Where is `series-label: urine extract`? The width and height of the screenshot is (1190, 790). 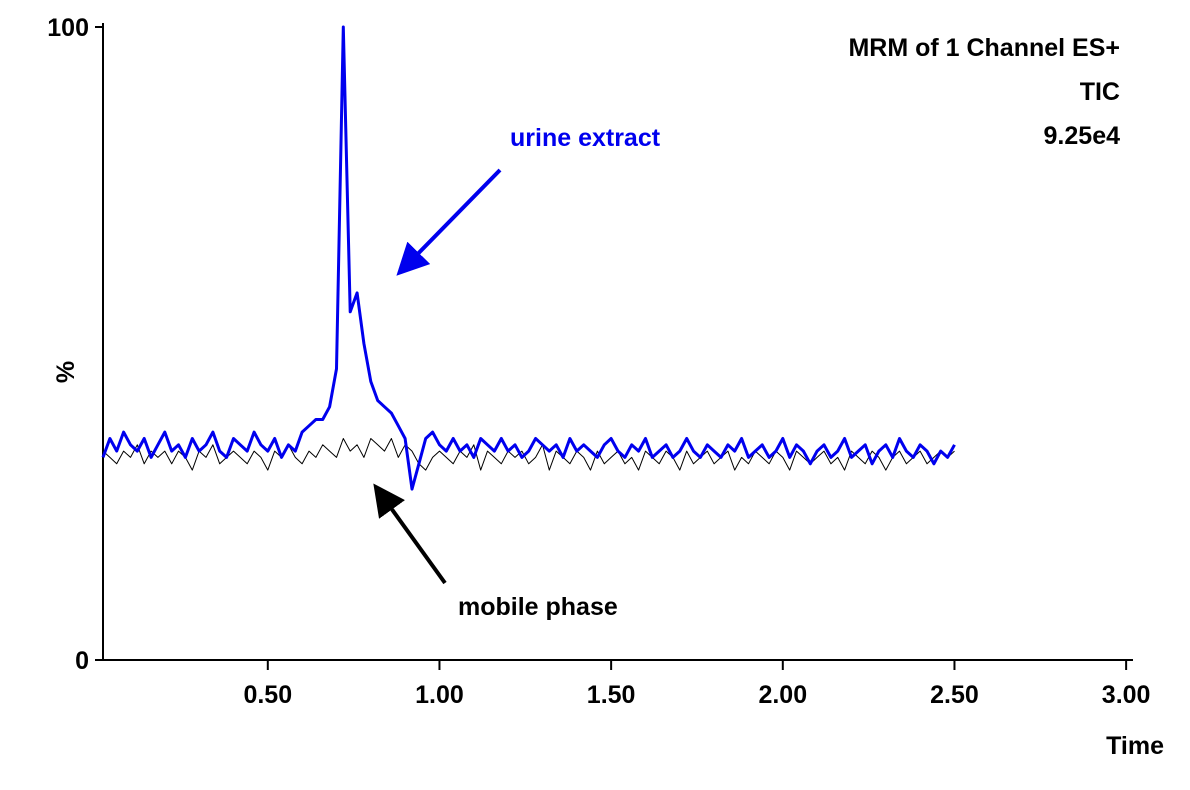
series-label: urine extract is located at coordinates (585, 138).